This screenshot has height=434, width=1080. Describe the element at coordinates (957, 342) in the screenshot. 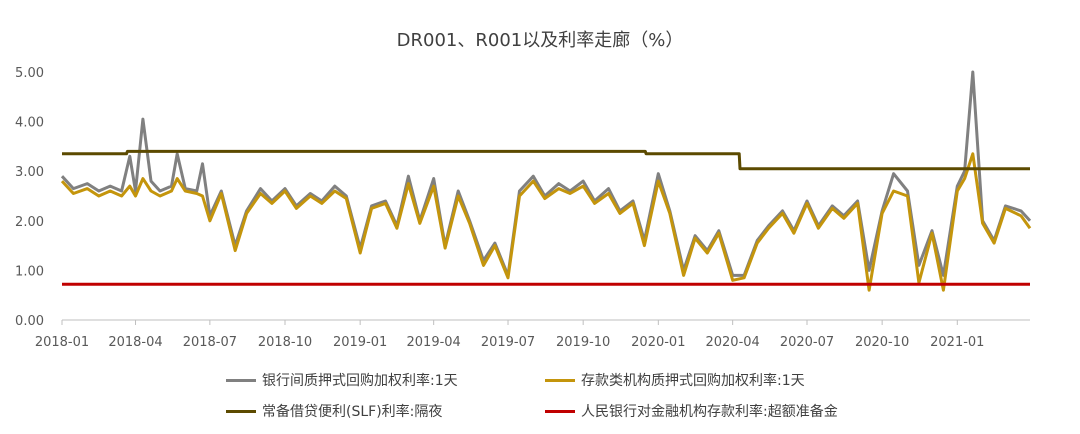

I see `x-tick-label: 2021-01` at that location.